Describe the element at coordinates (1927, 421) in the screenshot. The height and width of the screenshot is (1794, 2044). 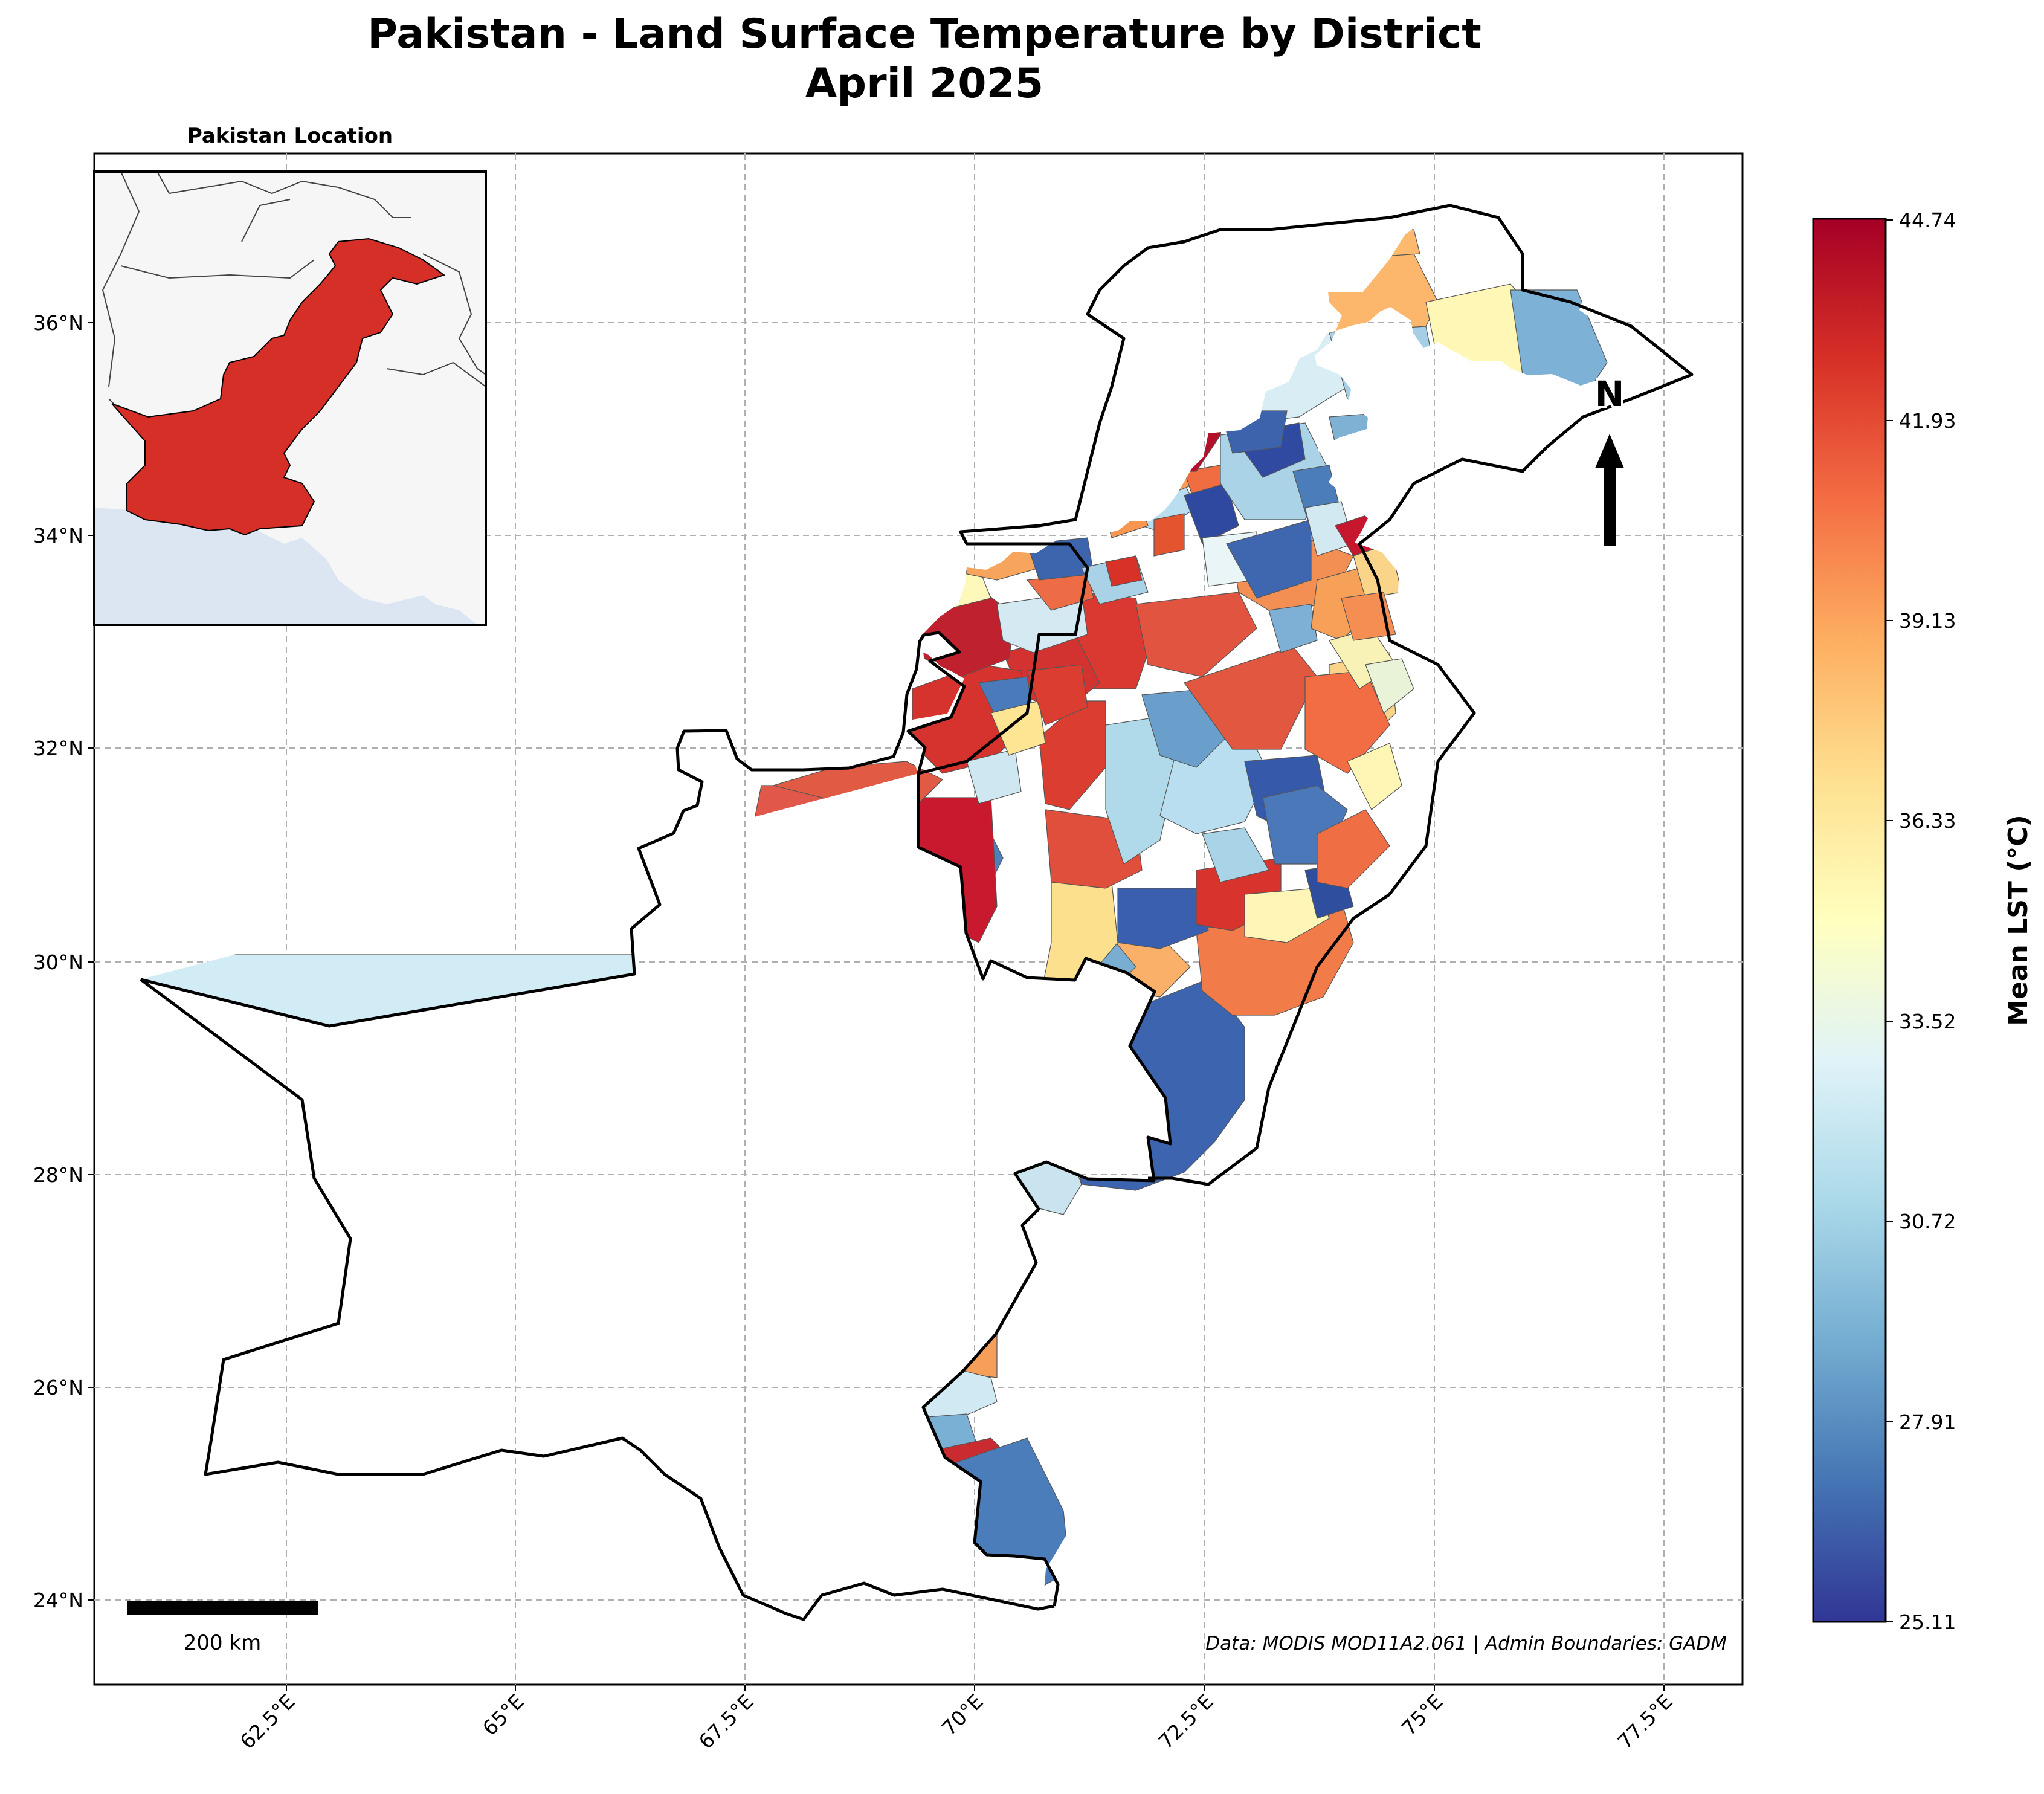
I see `colorbar-tick-1: 41.93` at that location.